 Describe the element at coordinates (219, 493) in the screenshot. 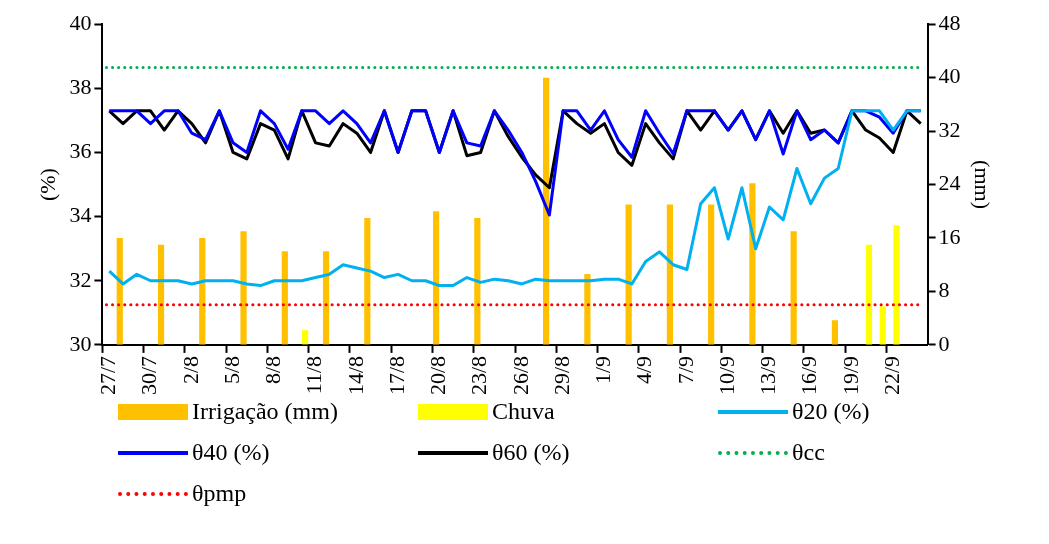

I see `legend-label: θpmp` at that location.